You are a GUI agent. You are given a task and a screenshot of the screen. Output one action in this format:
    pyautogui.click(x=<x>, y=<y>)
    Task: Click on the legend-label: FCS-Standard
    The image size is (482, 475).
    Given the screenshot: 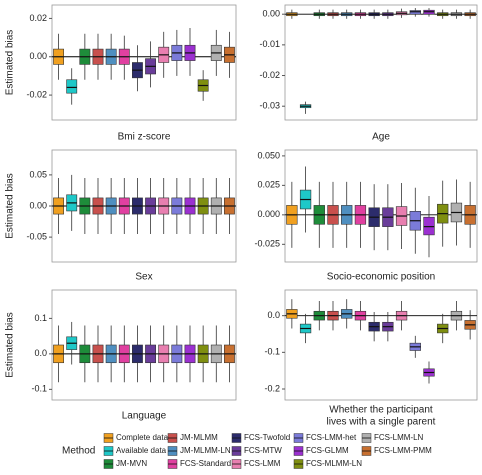 What is the action you would take?
    pyautogui.click(x=205, y=463)
    